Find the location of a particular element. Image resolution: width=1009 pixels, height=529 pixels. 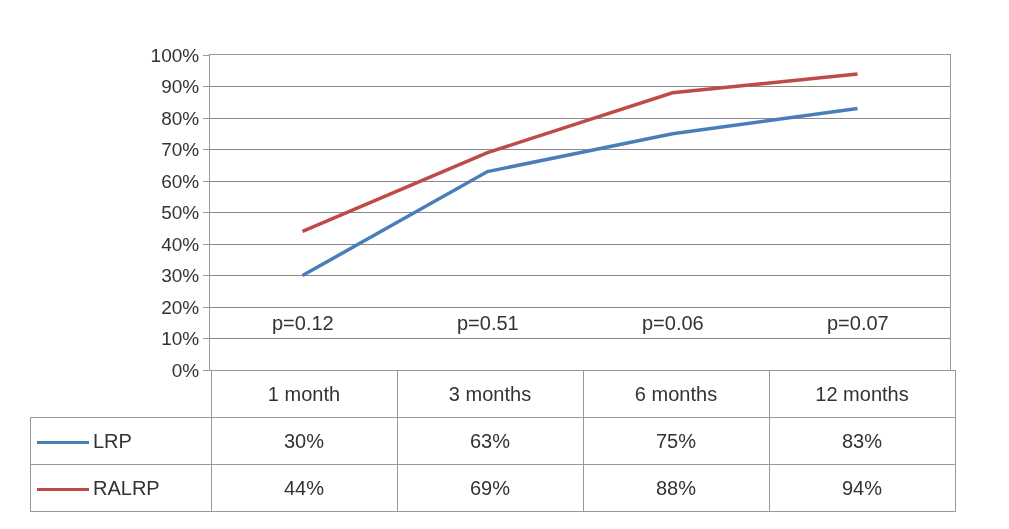

x-tick-label: 12 months is located at coordinates (862, 394).